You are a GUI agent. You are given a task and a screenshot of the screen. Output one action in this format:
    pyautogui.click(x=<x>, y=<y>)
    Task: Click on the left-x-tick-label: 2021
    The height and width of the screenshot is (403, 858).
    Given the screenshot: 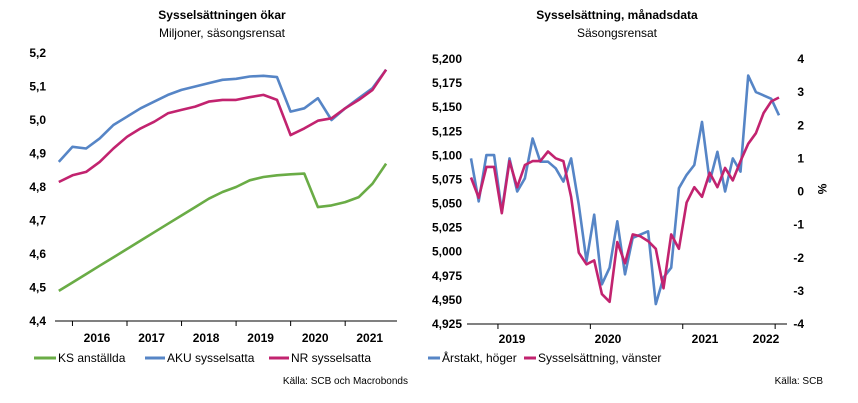 What is the action you would take?
    pyautogui.click(x=369, y=338)
    